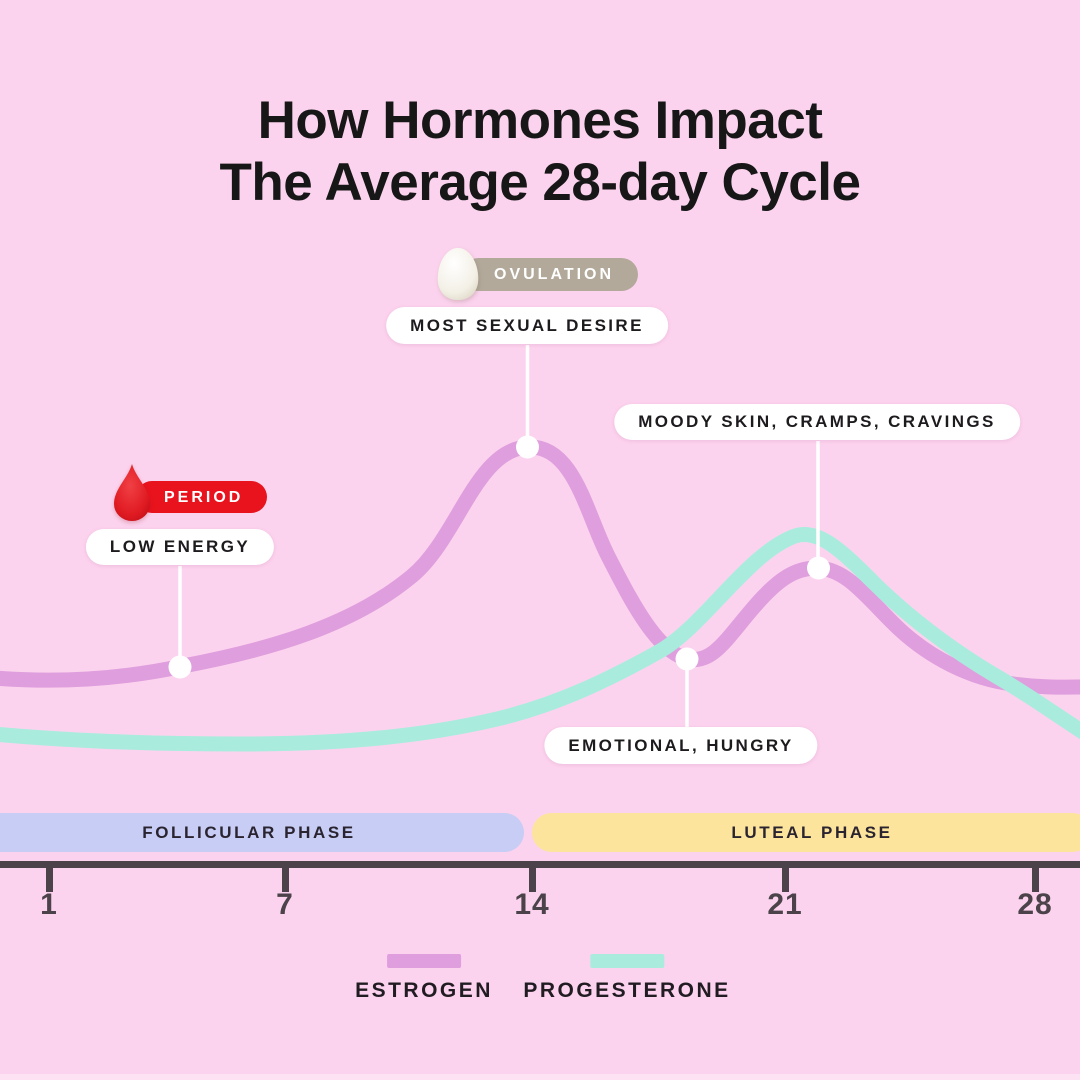  I want to click on emotional-trough-marker, so click(687, 659).